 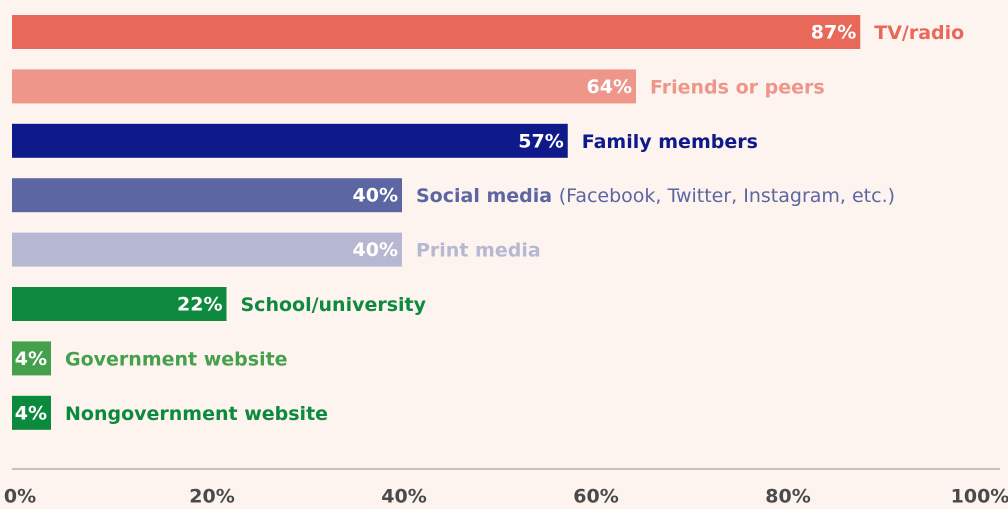 What do you see at coordinates (403, 497) in the screenshot?
I see `x-tick-label: 40%` at bounding box center [403, 497].